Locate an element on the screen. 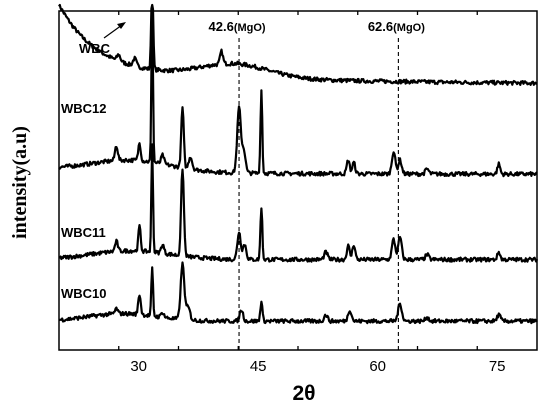  x-tick-label-60: 60 is located at coordinates (377, 366).